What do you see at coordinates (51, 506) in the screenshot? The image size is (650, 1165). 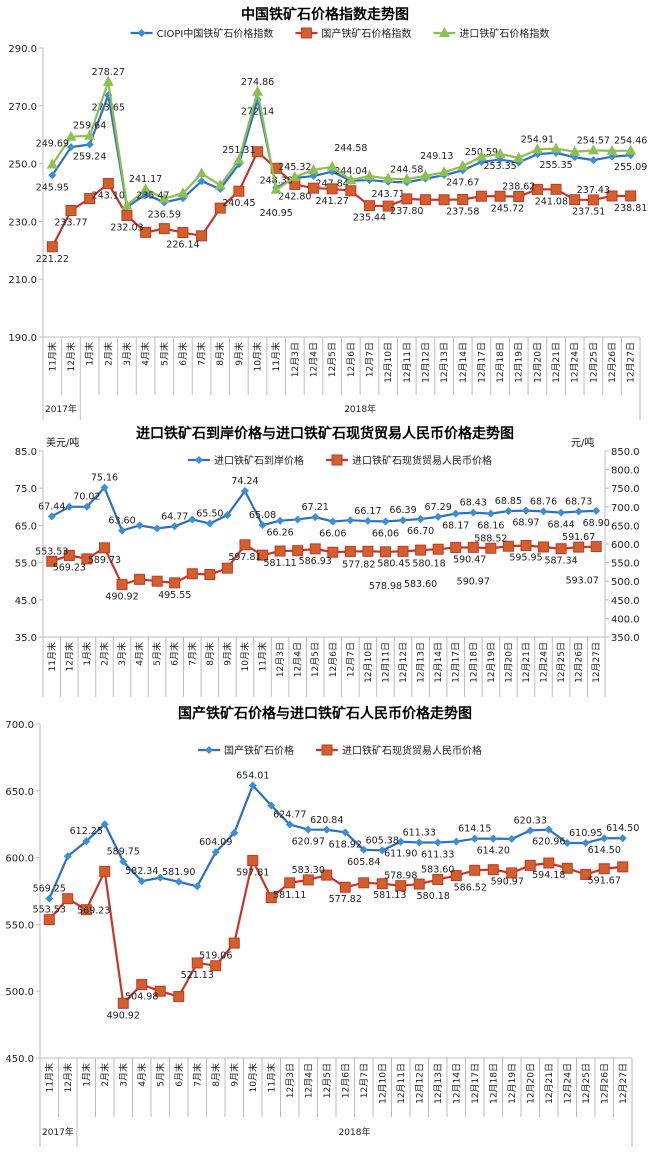 I see `data-label: 67.44` at bounding box center [51, 506].